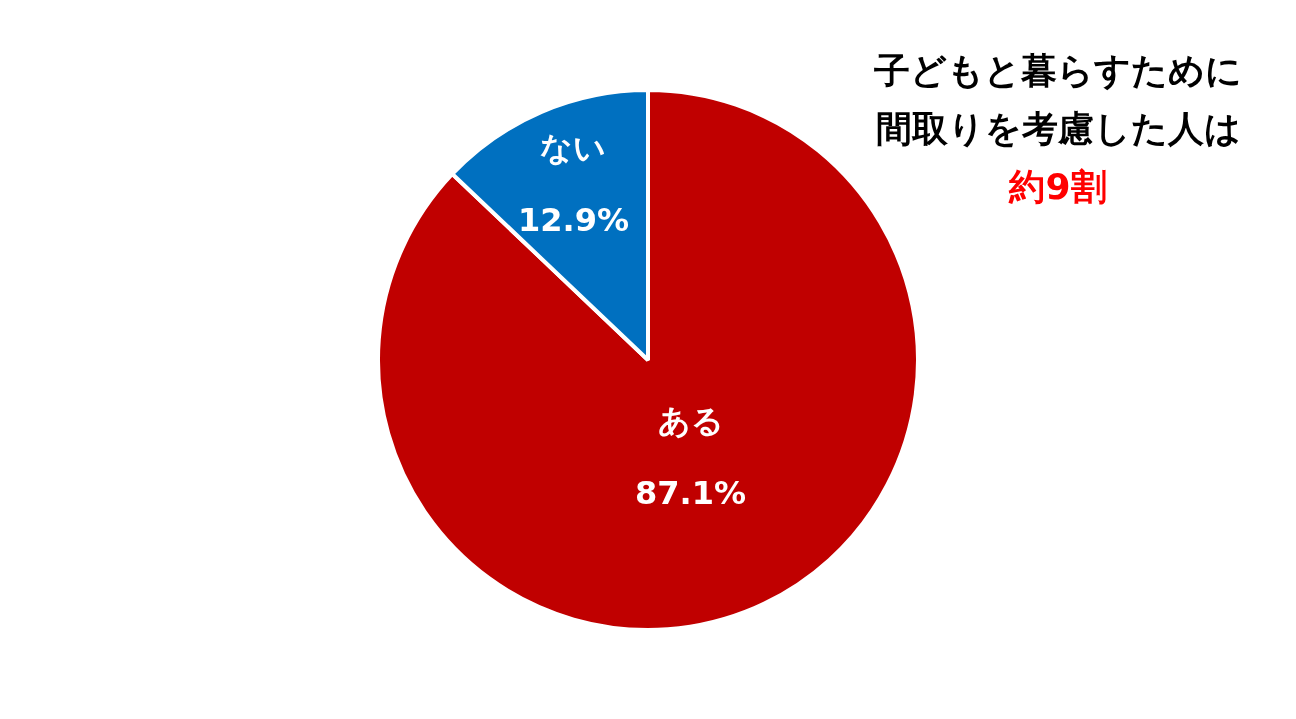  I want to click on text: 子どもと暮らすために間取りを考慮した人は, so click(1058, 100).